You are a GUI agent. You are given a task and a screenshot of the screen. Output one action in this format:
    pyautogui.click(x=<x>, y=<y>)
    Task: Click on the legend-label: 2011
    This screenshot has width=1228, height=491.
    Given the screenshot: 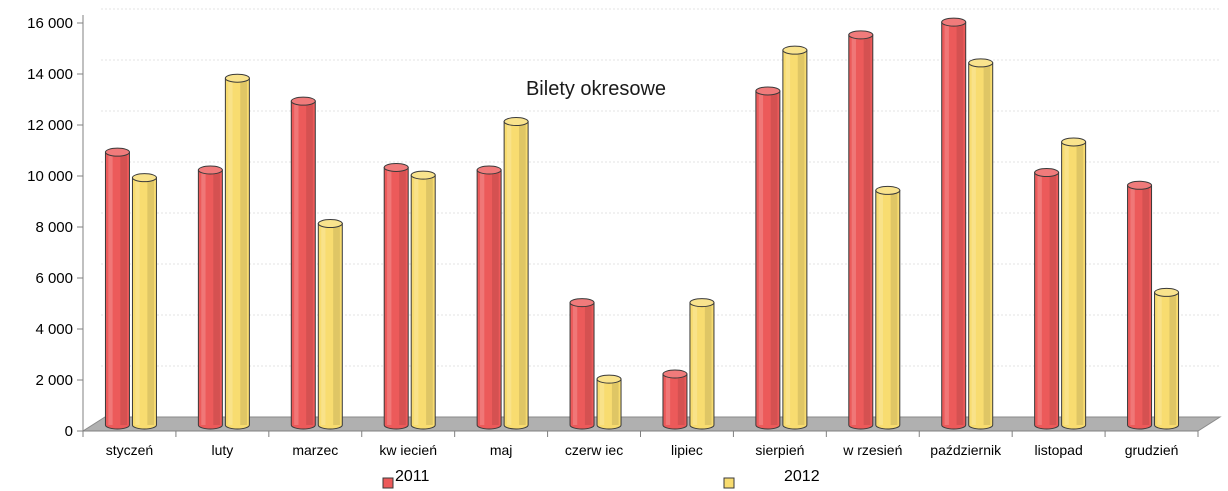 What is the action you would take?
    pyautogui.click(x=412, y=476)
    